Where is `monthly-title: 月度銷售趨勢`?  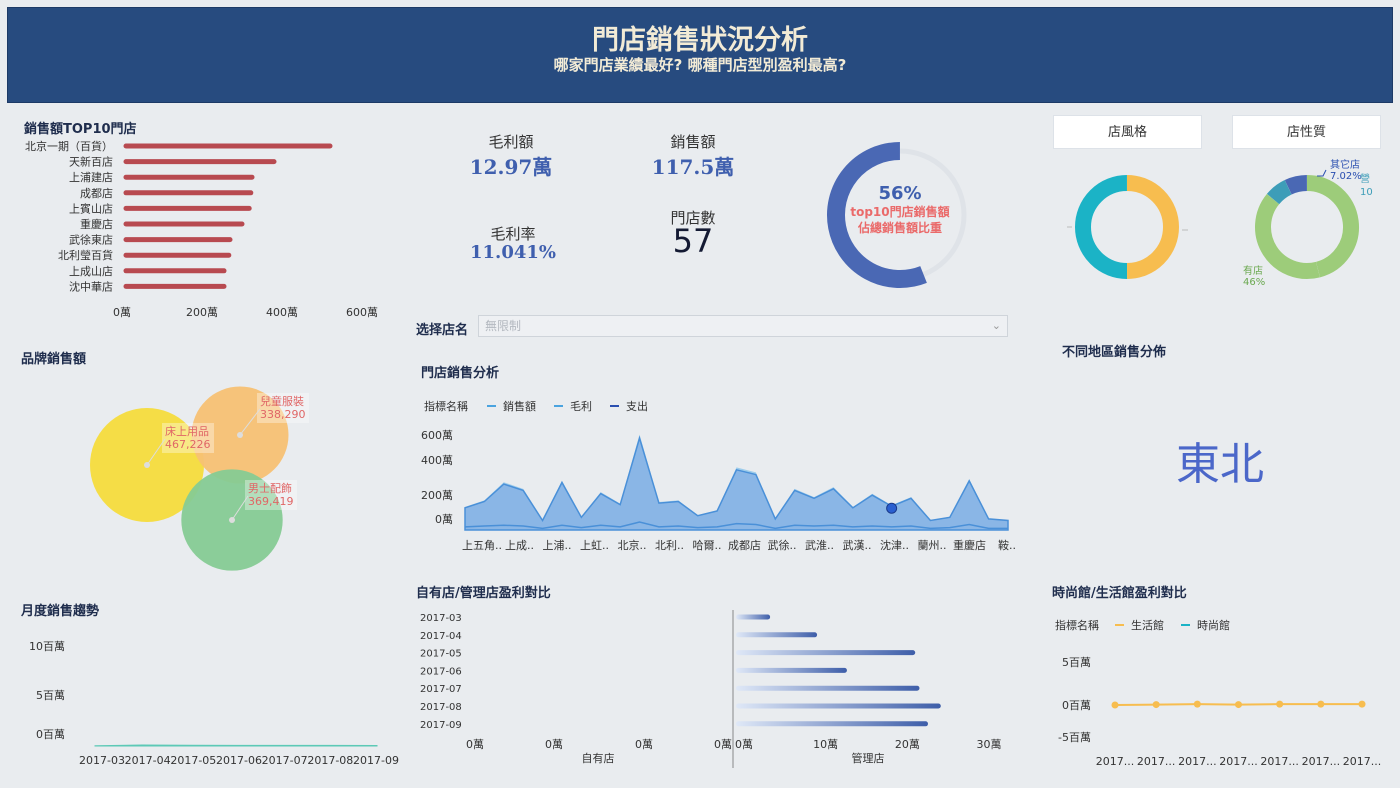 monthly-title: 月度銷售趨勢 is located at coordinates (60, 611).